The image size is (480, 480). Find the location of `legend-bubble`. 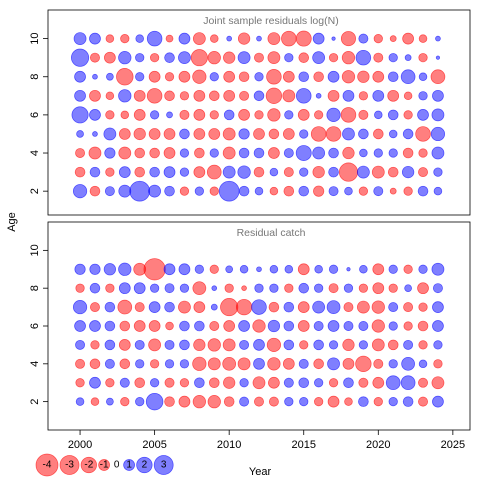

legend-bubble is located at coordinates (69, 465).